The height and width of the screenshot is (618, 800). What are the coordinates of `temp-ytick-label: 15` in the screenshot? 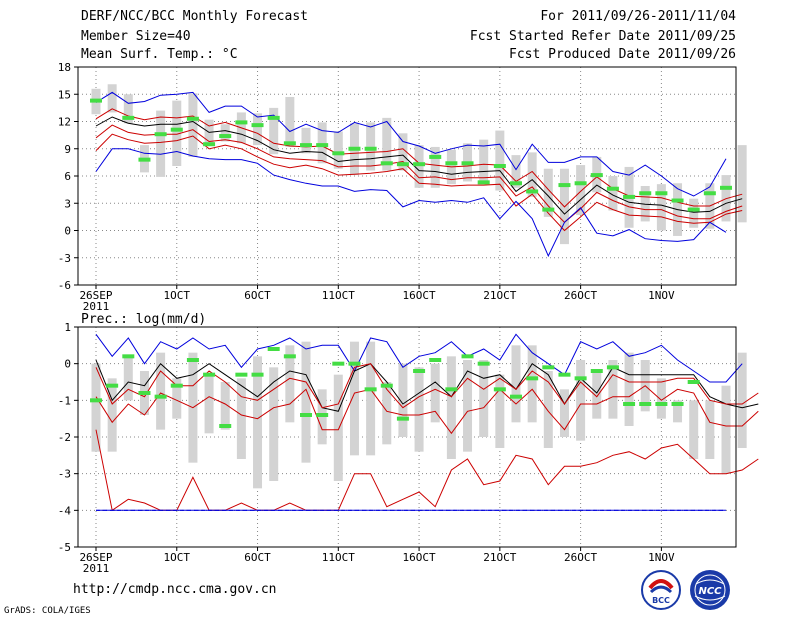 It's located at (64, 94).